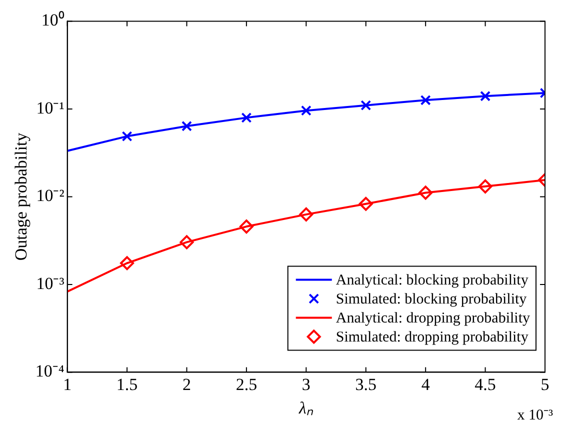 The height and width of the screenshot is (445, 567). What do you see at coordinates (433, 318) in the screenshot?
I see `legend-label: Analytical: dropping probability` at bounding box center [433, 318].